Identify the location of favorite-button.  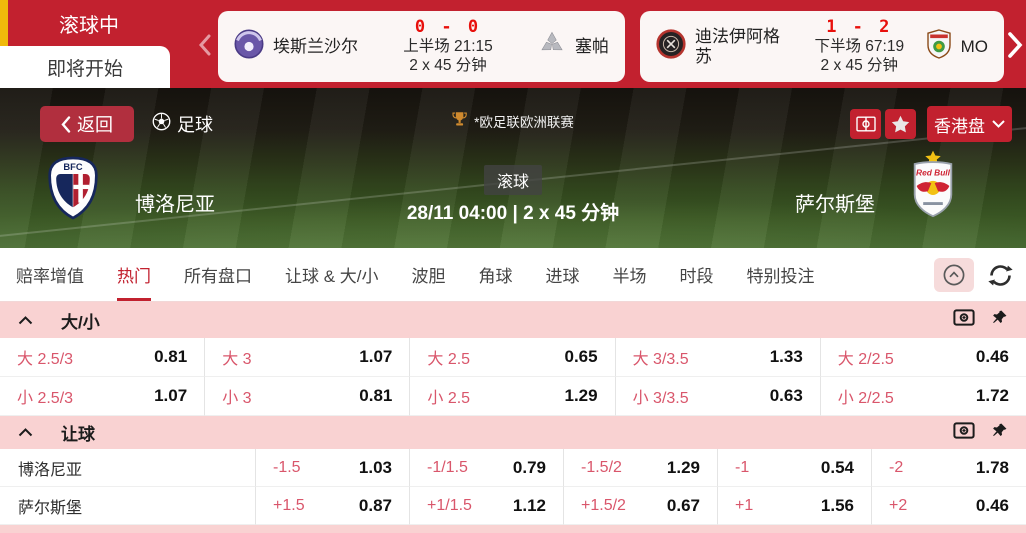
(900, 124).